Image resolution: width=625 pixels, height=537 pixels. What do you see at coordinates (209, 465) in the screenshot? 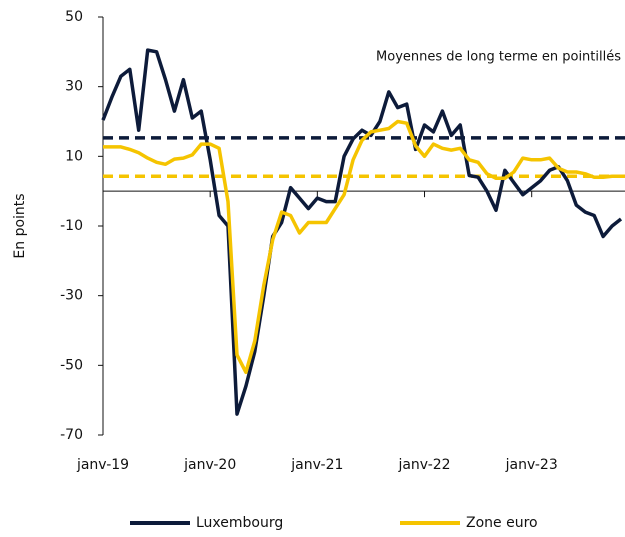
I see `x-tick-label: janv-20` at bounding box center [209, 465].